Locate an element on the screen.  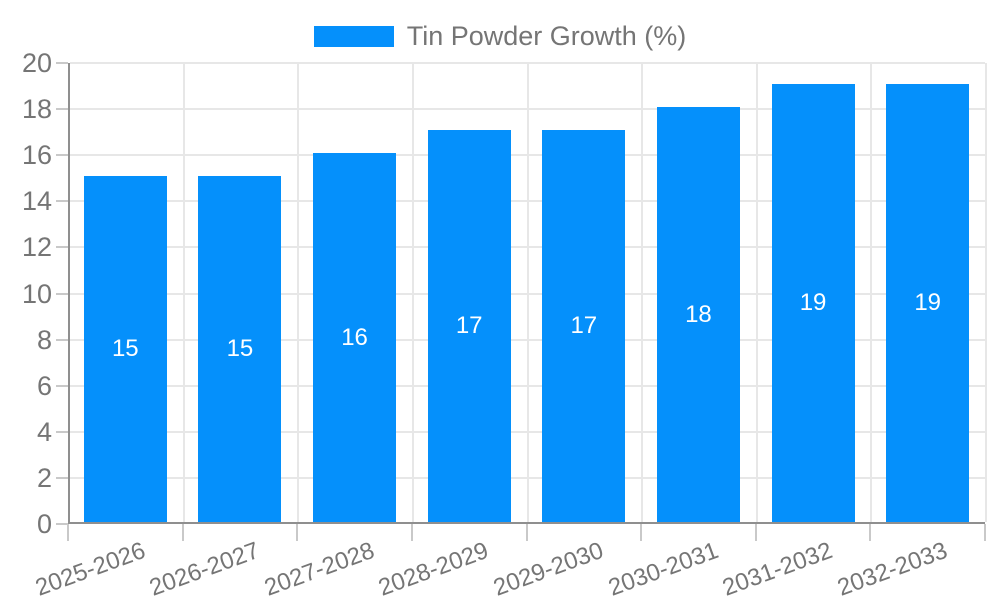
y-axis-tick-label: 10 is located at coordinates (36, 293).